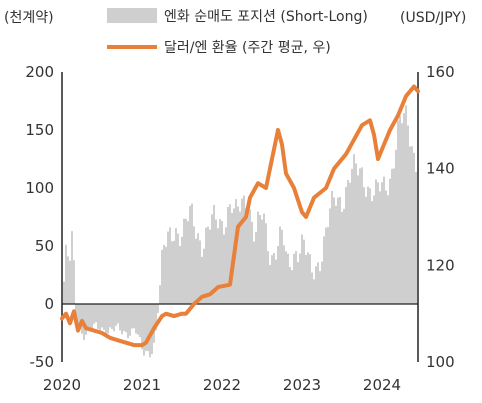 The height and width of the screenshot is (403, 482). Describe the element at coordinates (39, 130) in the screenshot. I see `left-tick-label: 150` at that location.